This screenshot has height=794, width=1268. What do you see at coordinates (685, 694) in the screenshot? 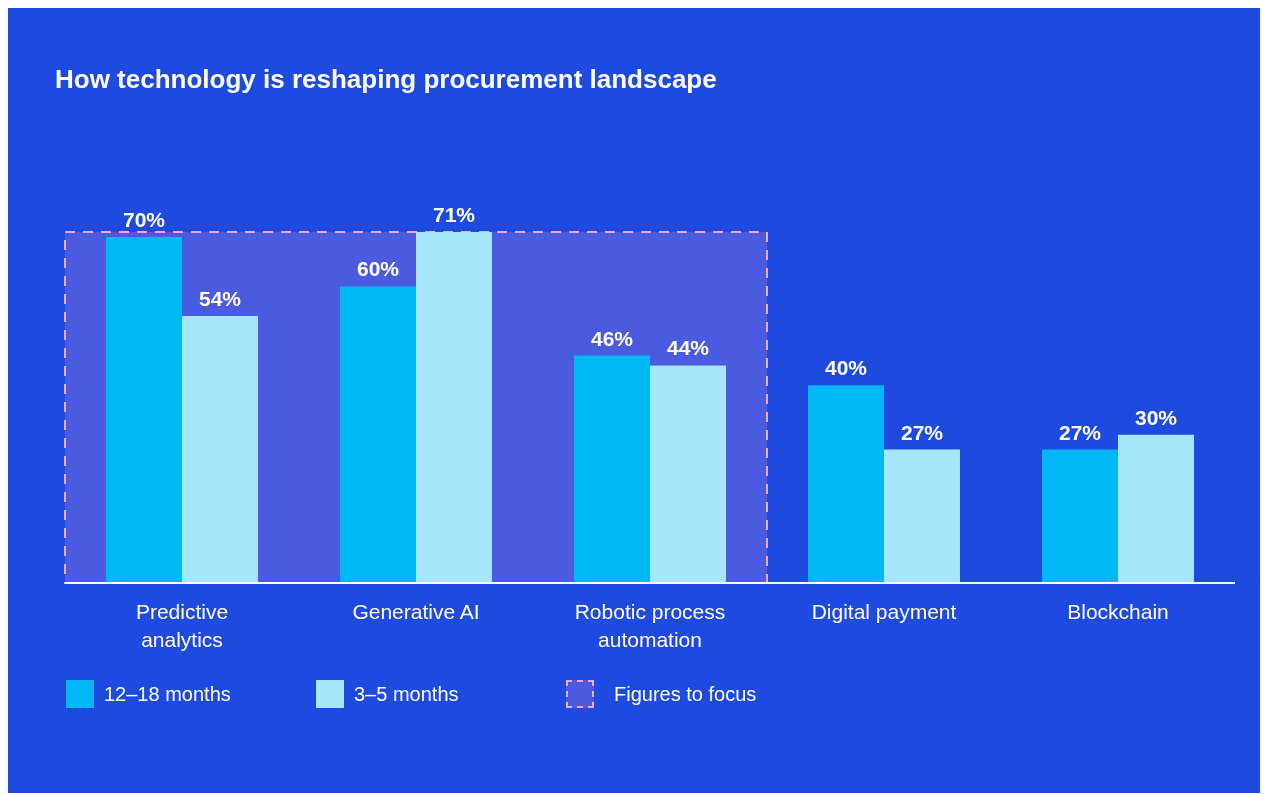
I see `legend-label: Figures to focus` at bounding box center [685, 694].